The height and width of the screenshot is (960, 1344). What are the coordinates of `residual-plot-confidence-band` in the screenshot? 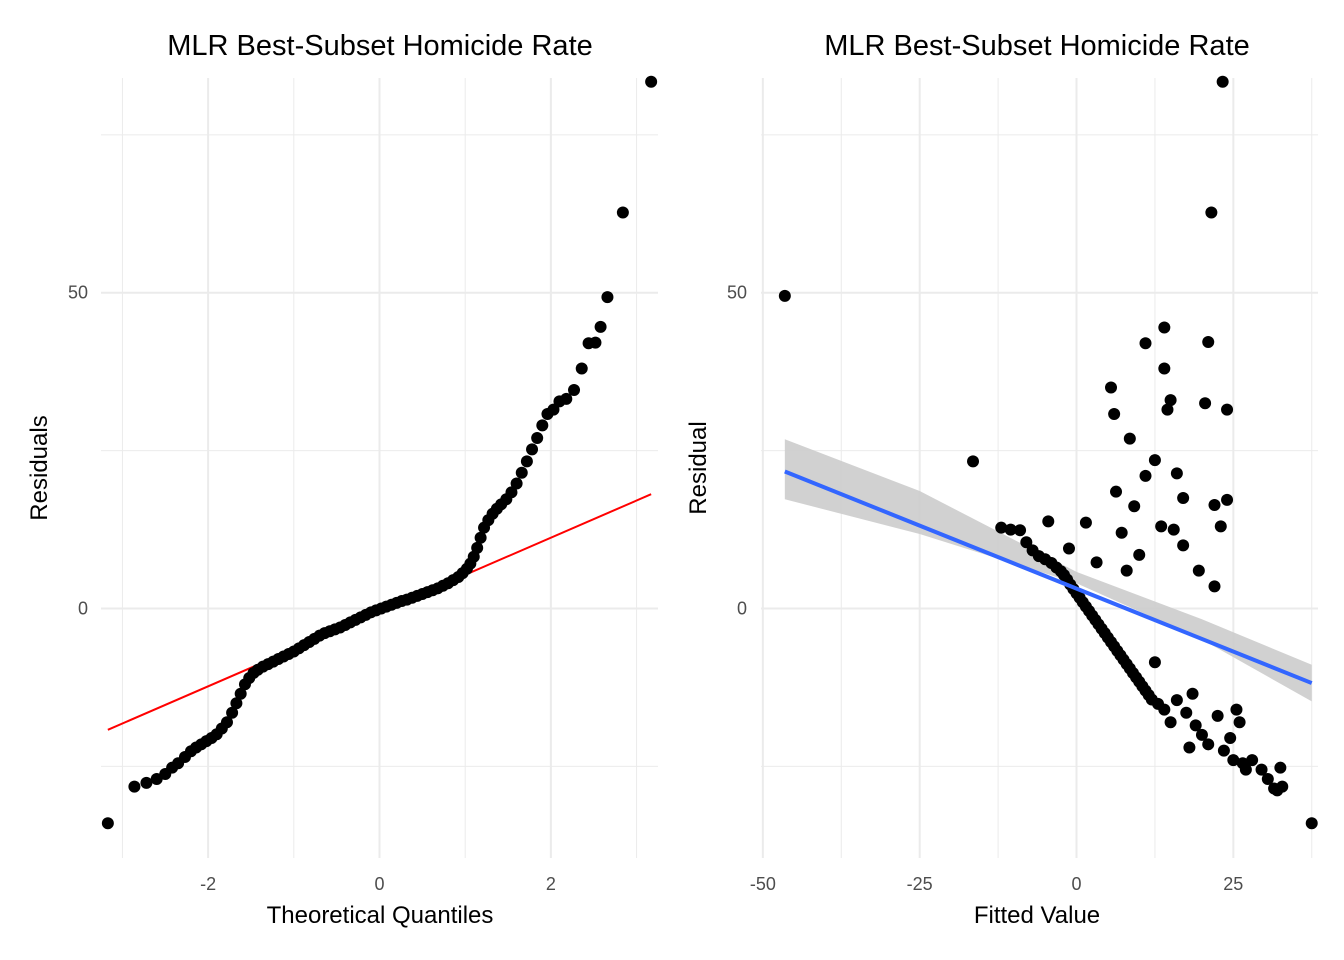 It's located at (1048, 570).